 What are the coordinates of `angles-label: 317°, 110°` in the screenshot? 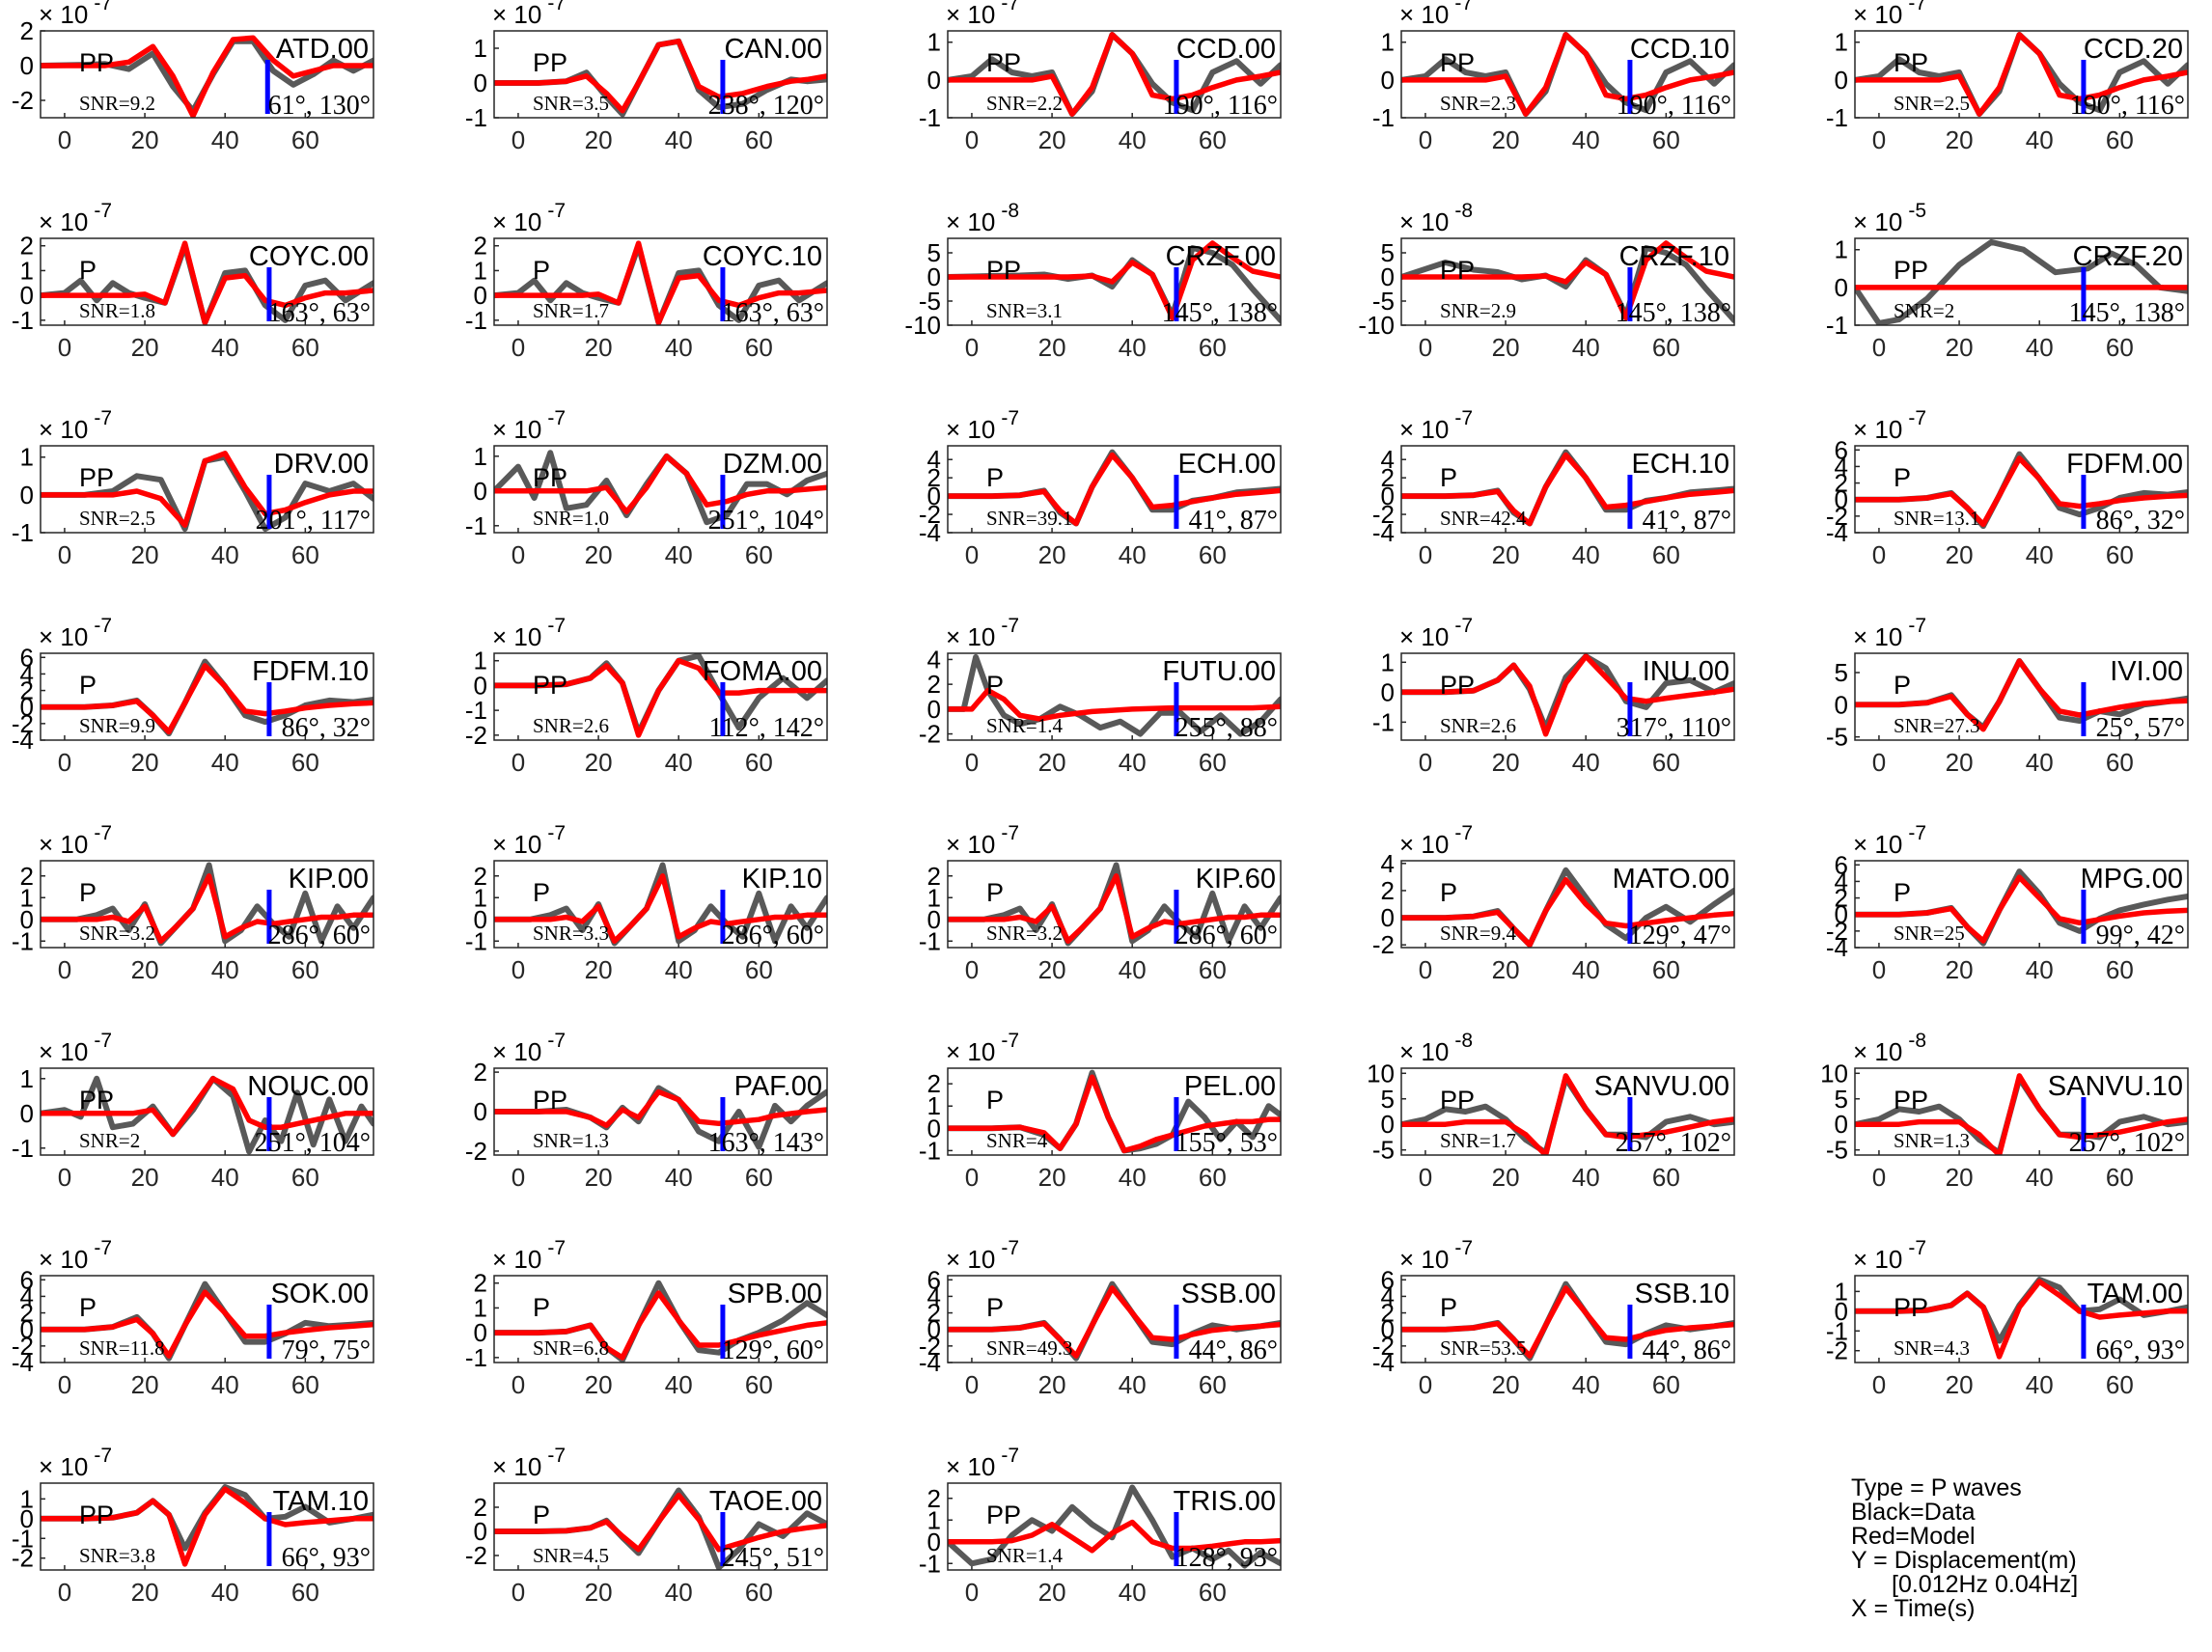 It's located at (1674, 728).